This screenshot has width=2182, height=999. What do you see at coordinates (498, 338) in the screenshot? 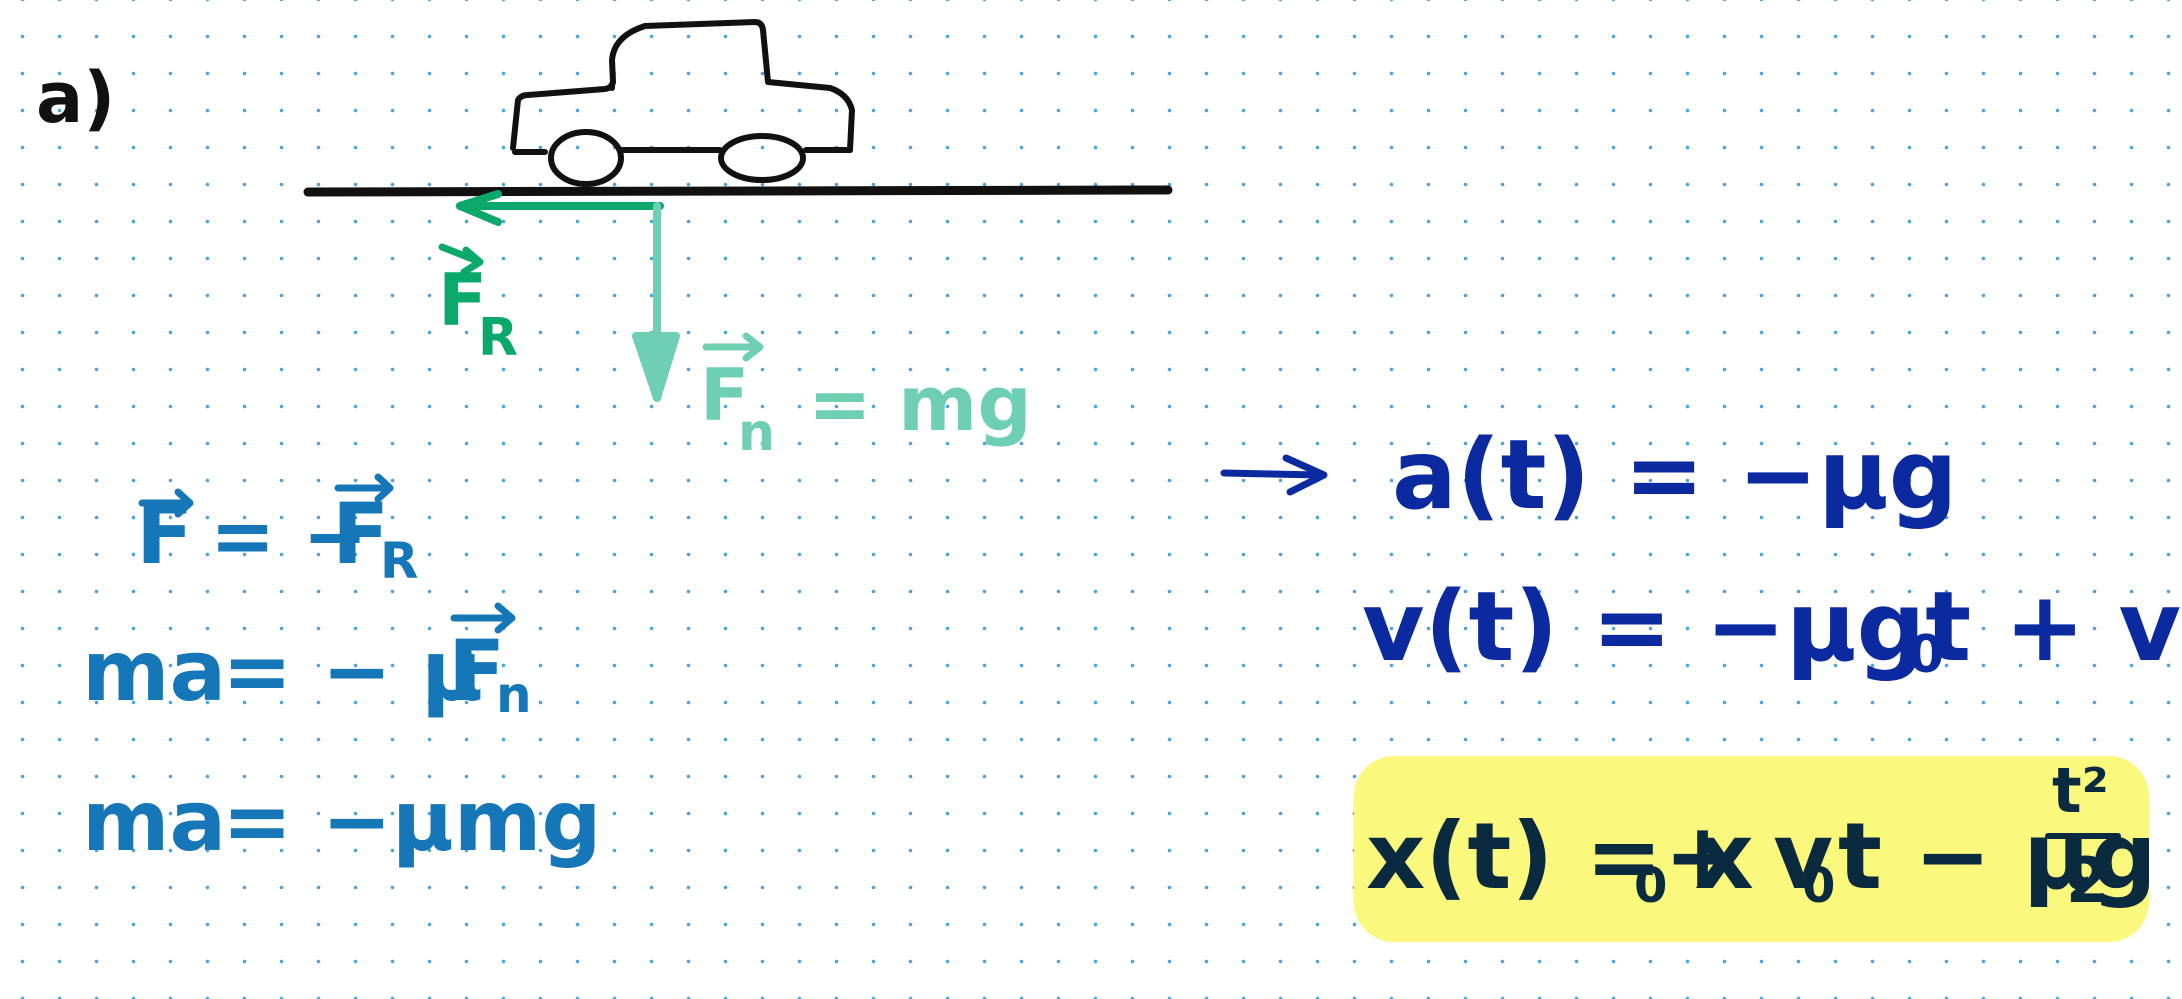
I see `friction-subscript: R` at bounding box center [498, 338].